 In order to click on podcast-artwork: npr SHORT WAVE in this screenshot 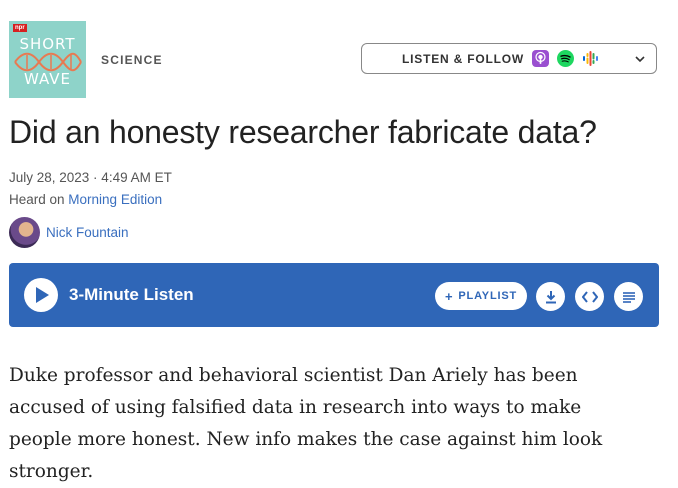, I will do `click(47, 59)`.